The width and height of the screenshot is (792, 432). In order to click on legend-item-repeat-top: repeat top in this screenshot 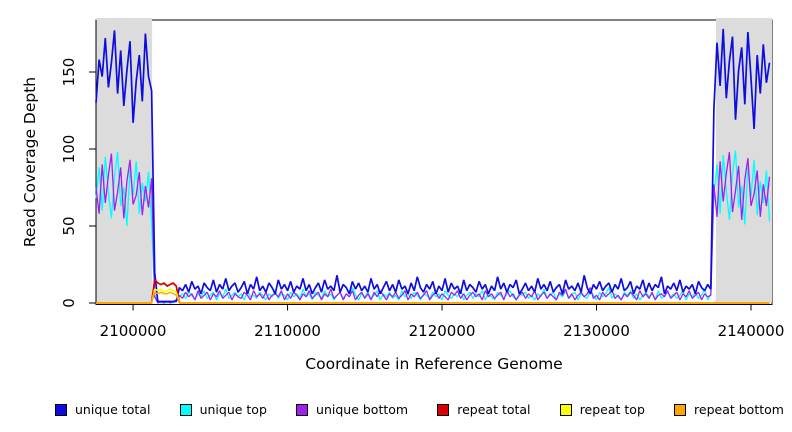, I will do `click(602, 409)`.